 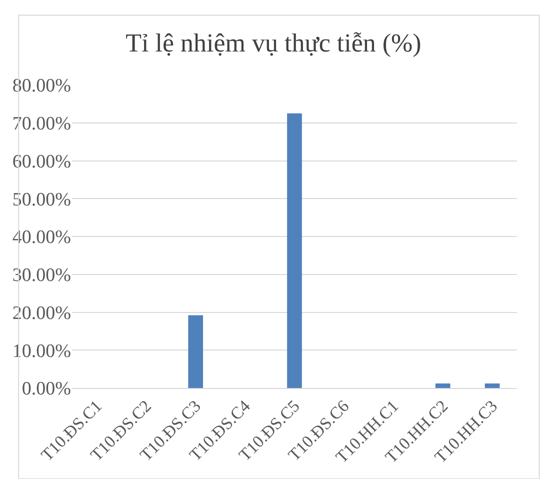 What do you see at coordinates (47, 389) in the screenshot?
I see `y-tick-label: 0.00%` at bounding box center [47, 389].